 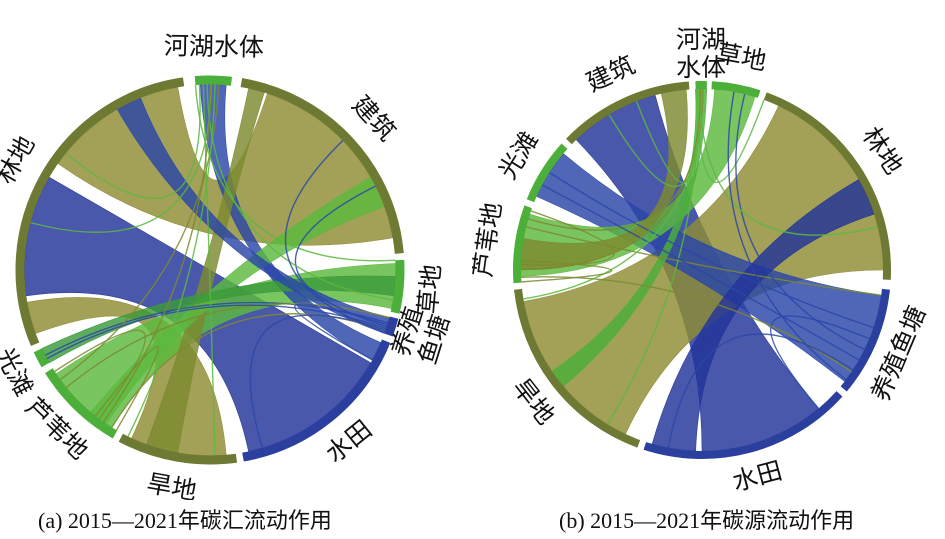 I want to click on label-shuitian: 水田, so click(x=757, y=476).